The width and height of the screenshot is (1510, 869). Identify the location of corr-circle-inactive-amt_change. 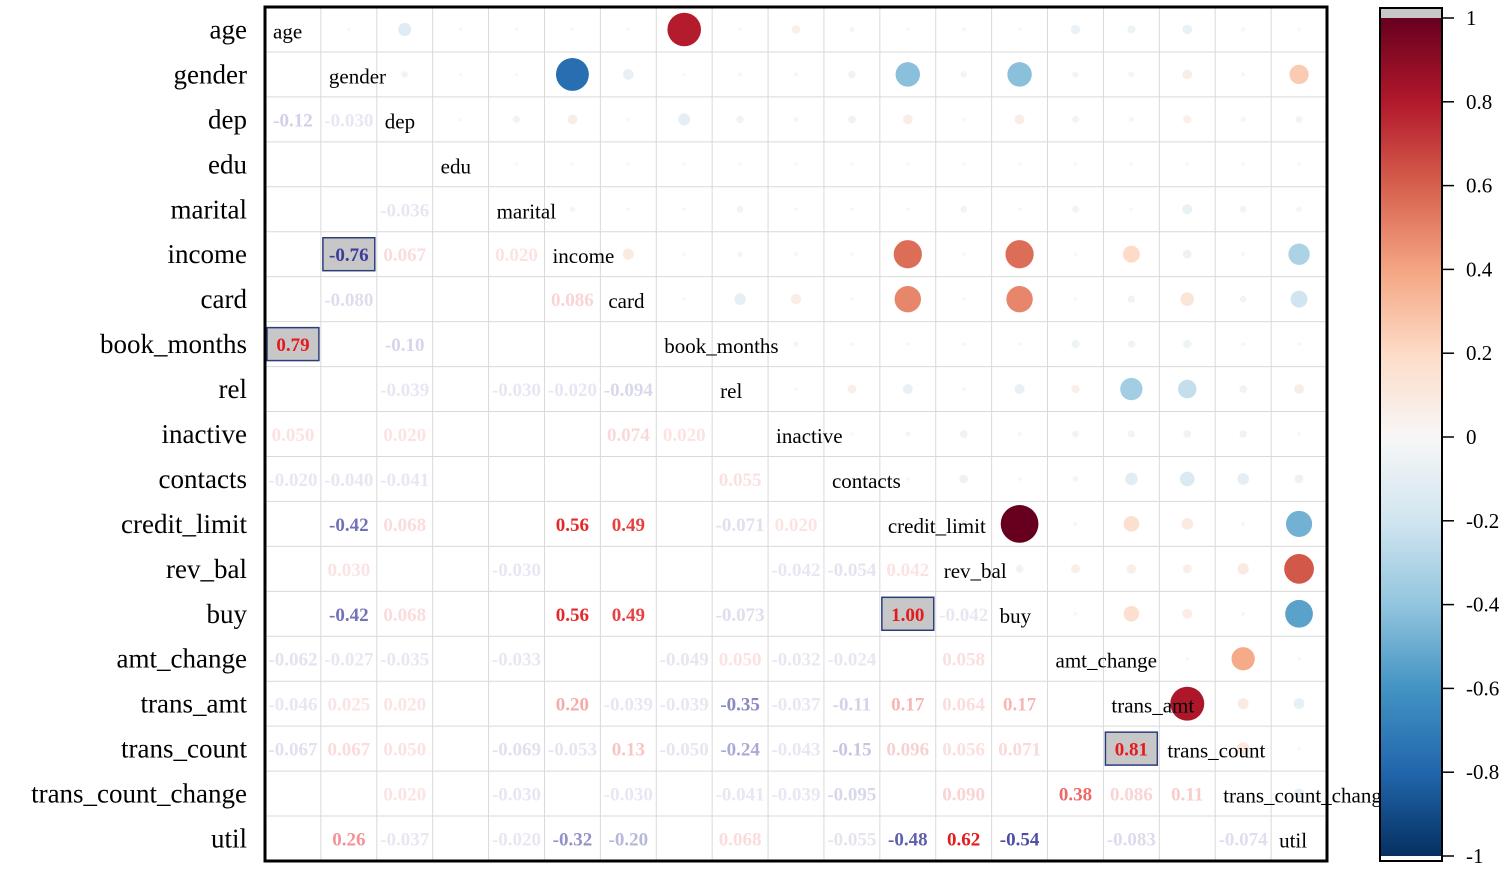
(1075, 434).